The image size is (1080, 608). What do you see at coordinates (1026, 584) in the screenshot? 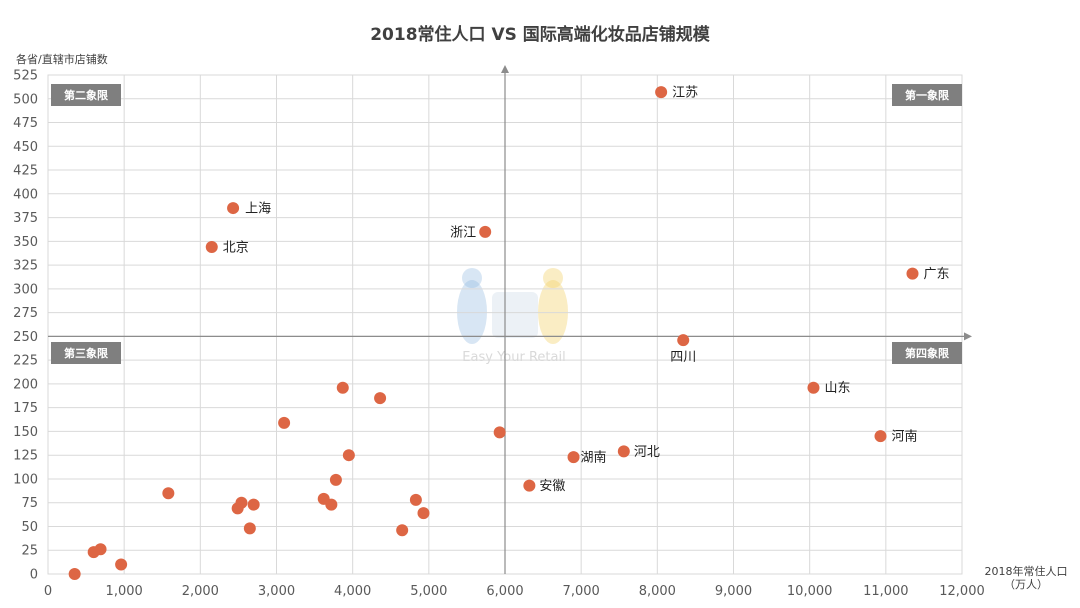
I see `x-axis-title-line2: （万人）` at bounding box center [1026, 584].